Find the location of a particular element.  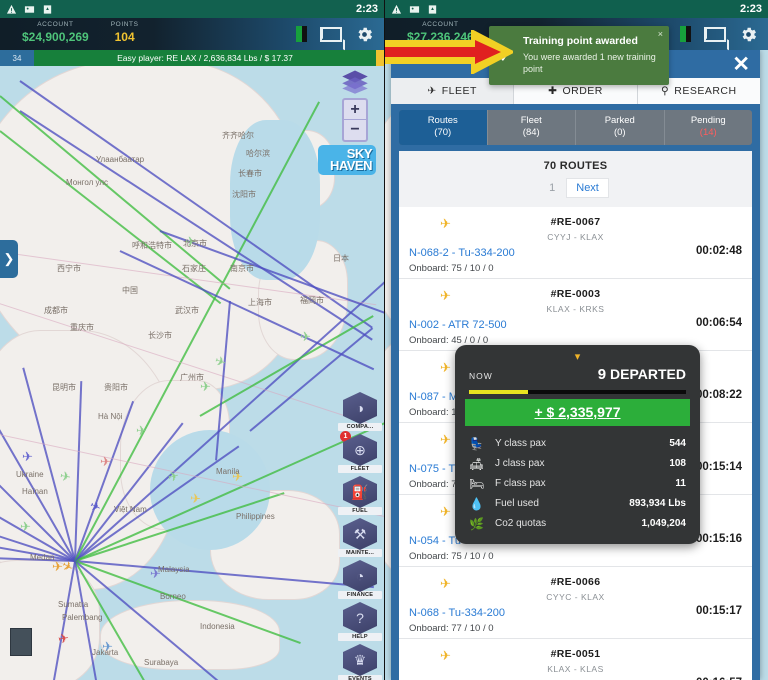

plus-icon: ✚ is located at coordinates (553, 91).